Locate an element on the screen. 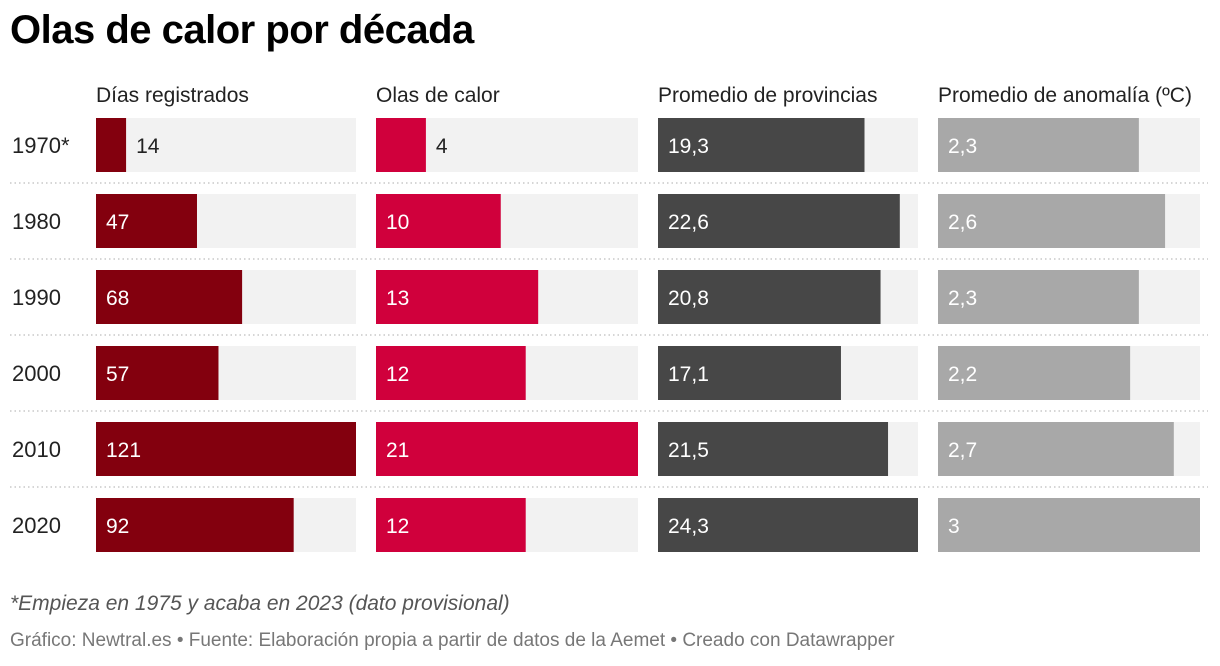 This screenshot has height=666, width=1220. column-header-promedio-de-anomalia-c: Promedio de anomalía (ºC) is located at coordinates (1065, 95).